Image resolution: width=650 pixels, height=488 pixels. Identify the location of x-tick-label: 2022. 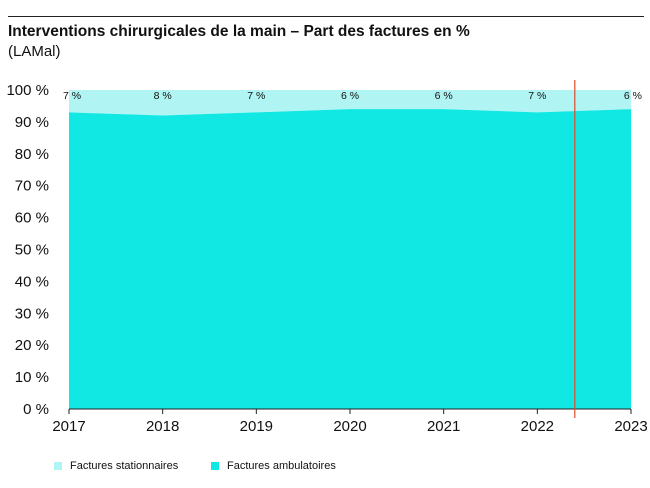
(537, 426).